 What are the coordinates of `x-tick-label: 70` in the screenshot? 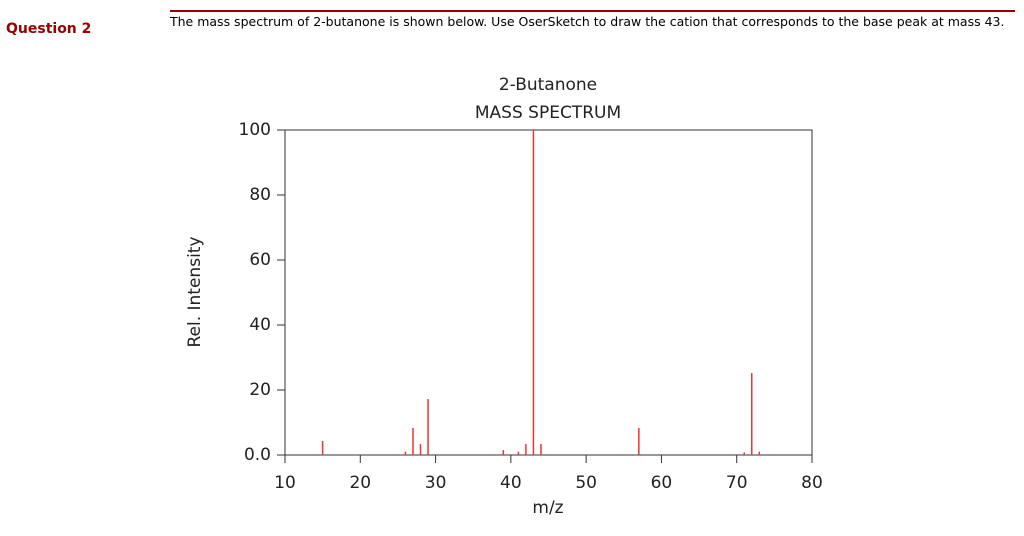 It's located at (737, 483).